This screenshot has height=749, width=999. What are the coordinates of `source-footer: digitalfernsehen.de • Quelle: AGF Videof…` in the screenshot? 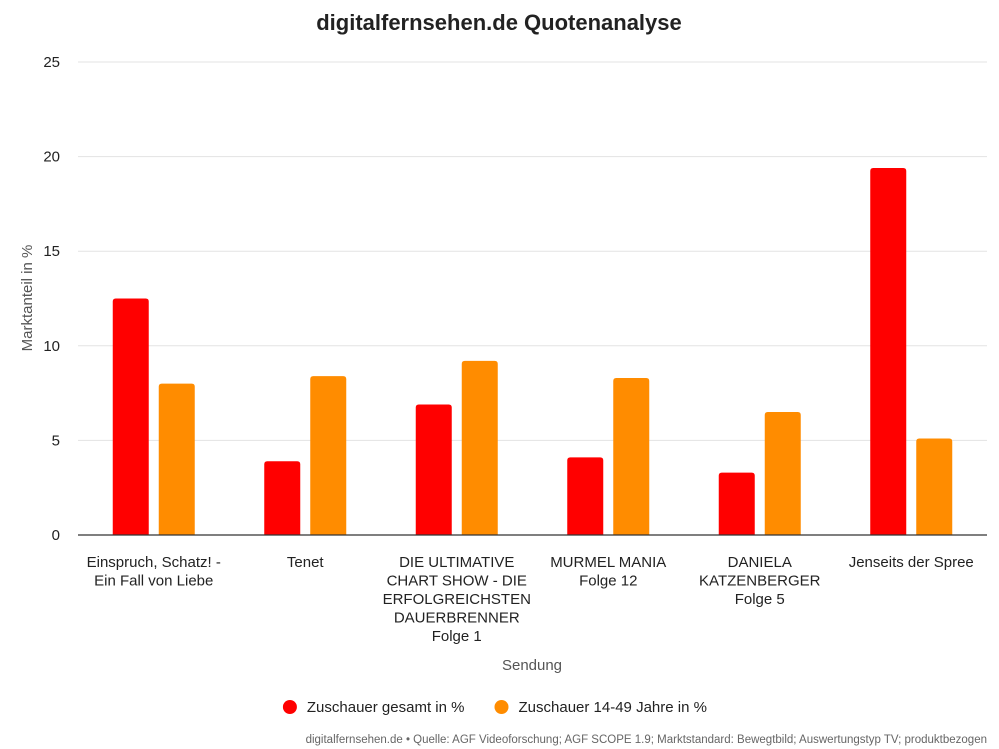 It's located at (646, 740).